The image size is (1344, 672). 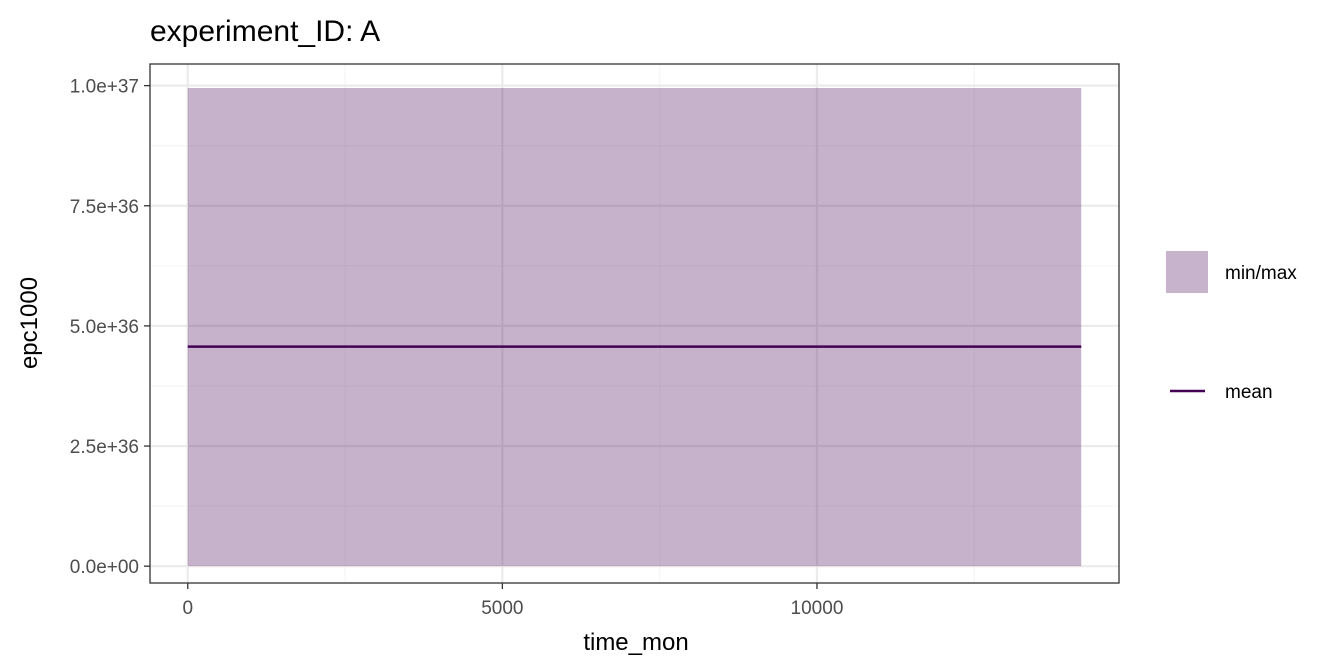 I want to click on legend-key-minmax, so click(x=1187, y=272).